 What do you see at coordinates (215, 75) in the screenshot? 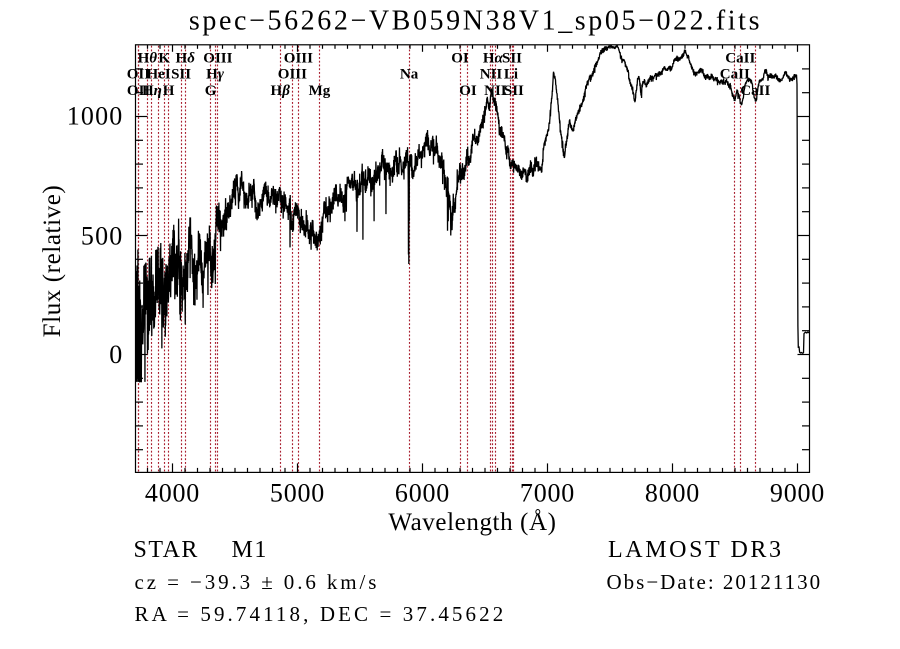
I see `svg-text: Hγ` at bounding box center [215, 75].